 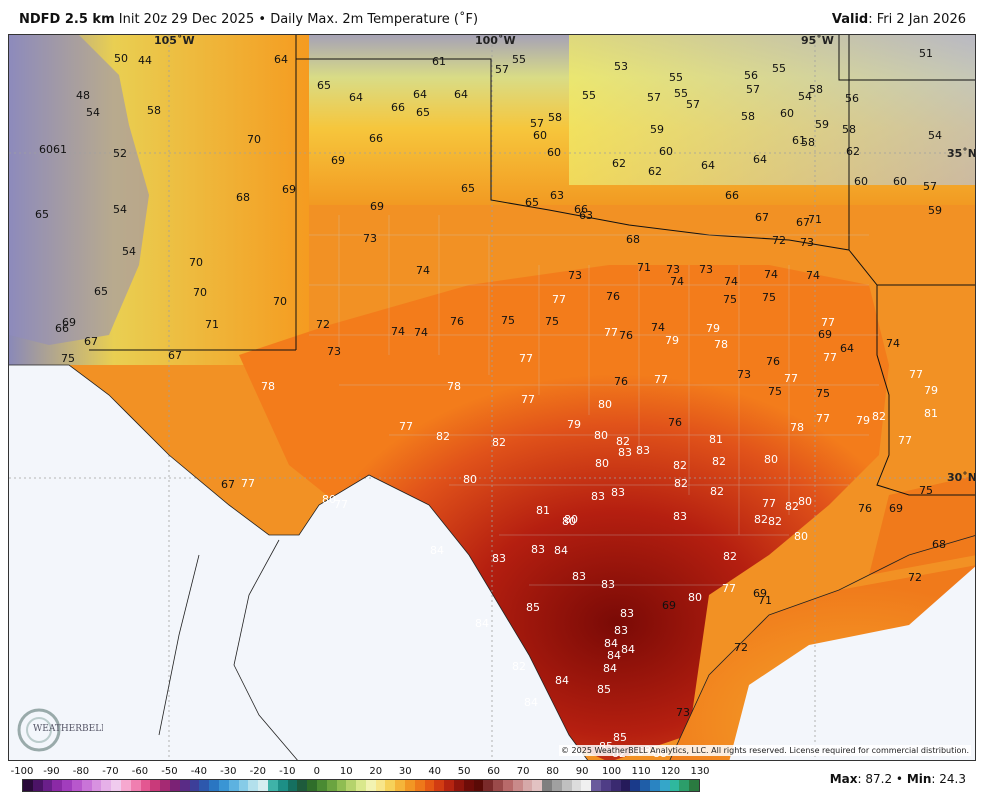 What do you see at coordinates (537, 123) in the screenshot?
I see `temperature-label: 57` at bounding box center [537, 123].